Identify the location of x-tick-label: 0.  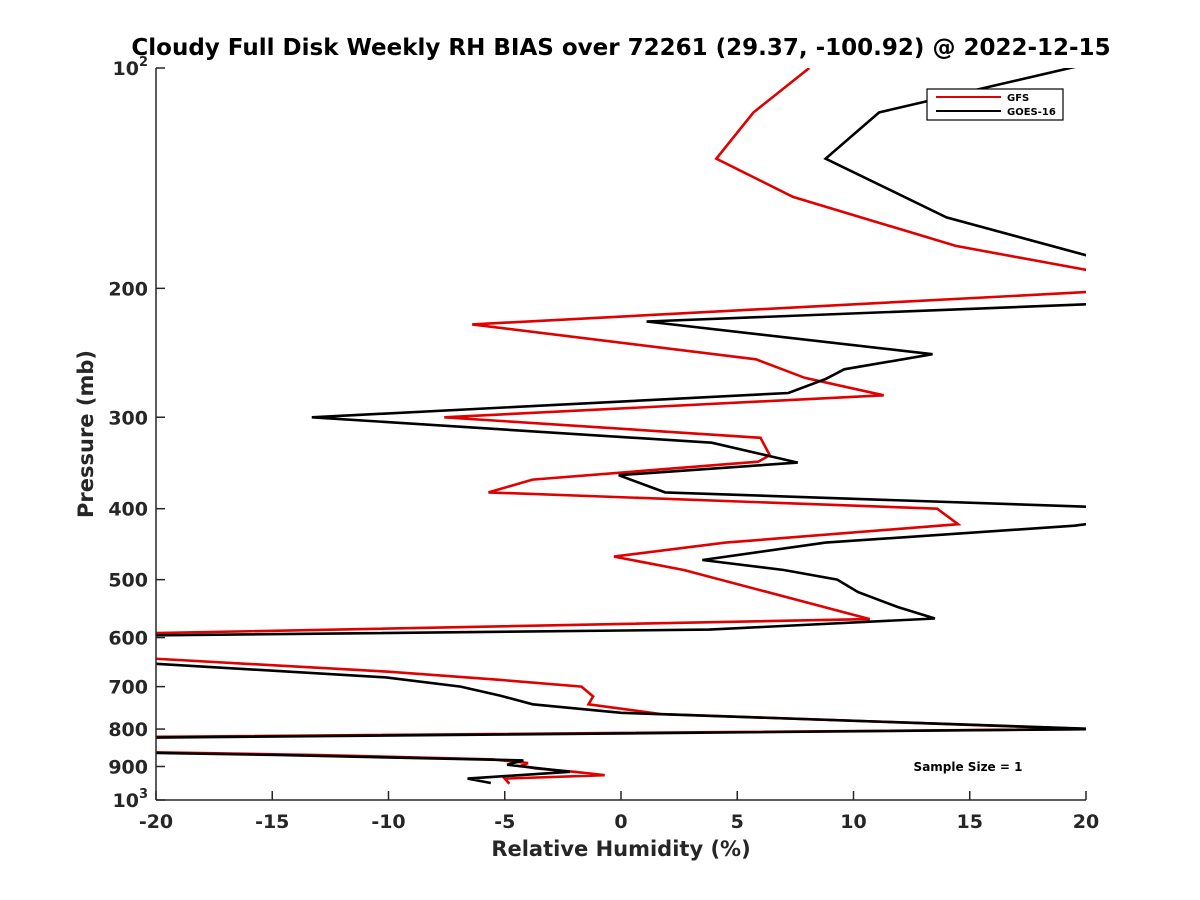
(620, 822).